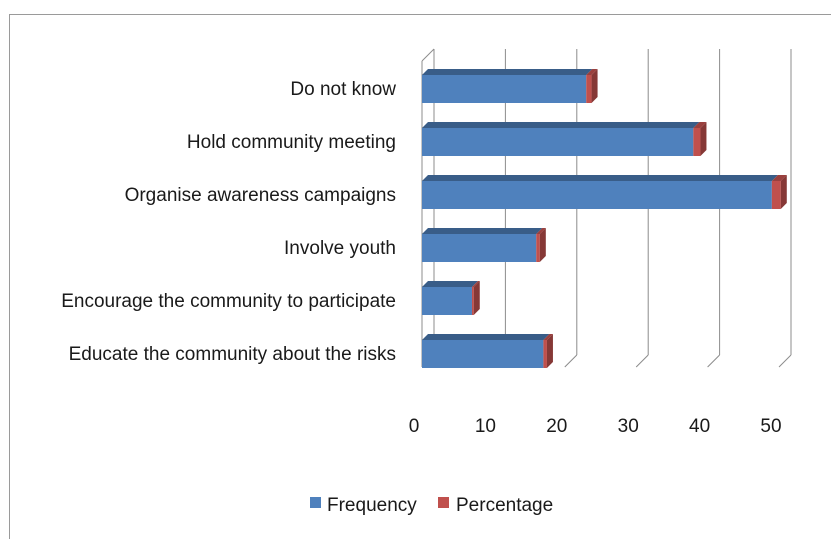 The width and height of the screenshot is (832, 541). I want to click on legend-label-frequency: Frequency, so click(372, 505).